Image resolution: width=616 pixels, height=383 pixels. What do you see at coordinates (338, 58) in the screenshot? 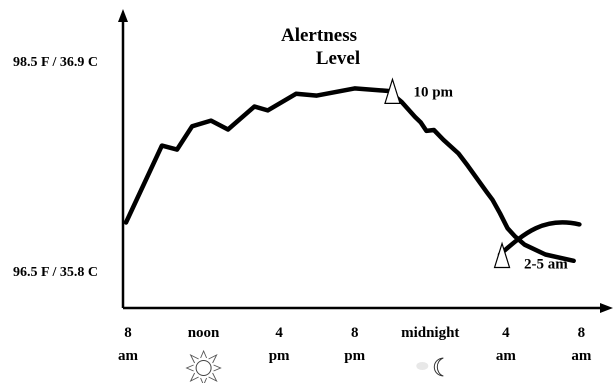
I see `chart-title-line2: Level` at bounding box center [338, 58].